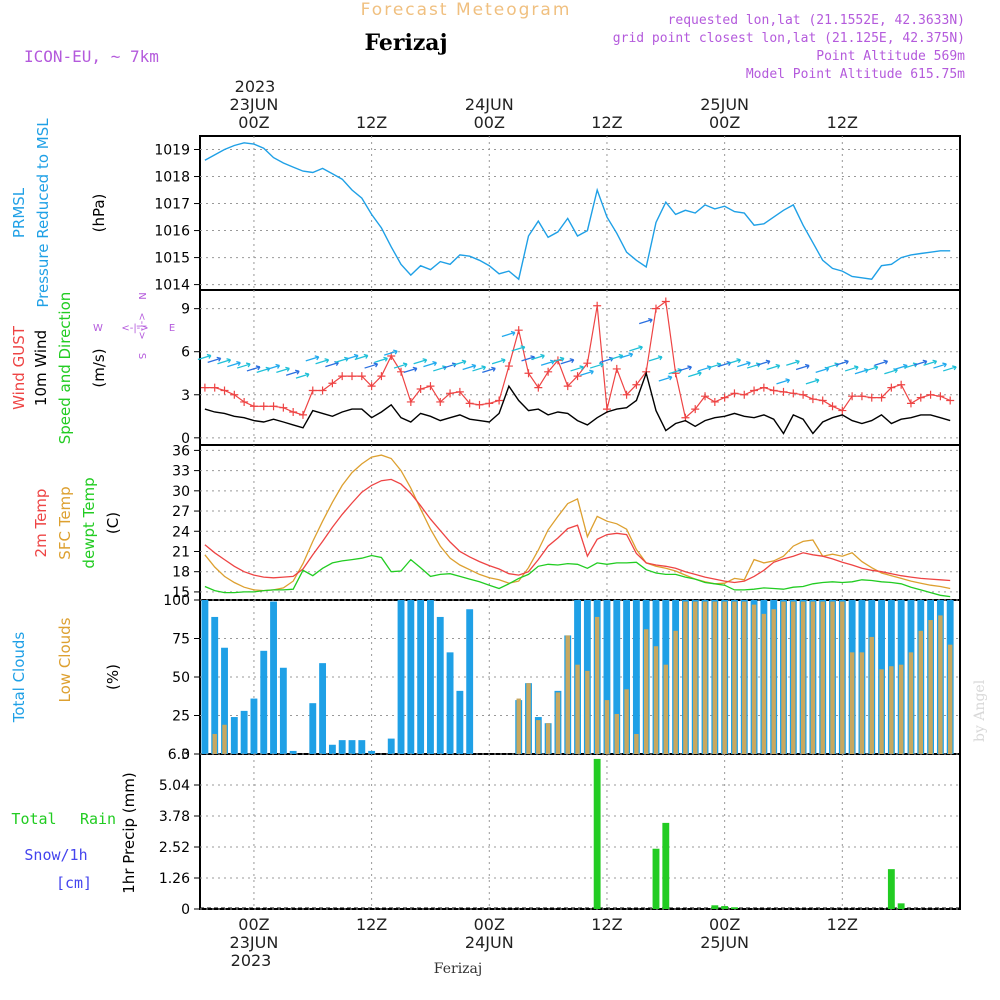 The height and width of the screenshot is (1000, 1000). I want to click on ytick-label-clouds: 50, so click(181, 678).